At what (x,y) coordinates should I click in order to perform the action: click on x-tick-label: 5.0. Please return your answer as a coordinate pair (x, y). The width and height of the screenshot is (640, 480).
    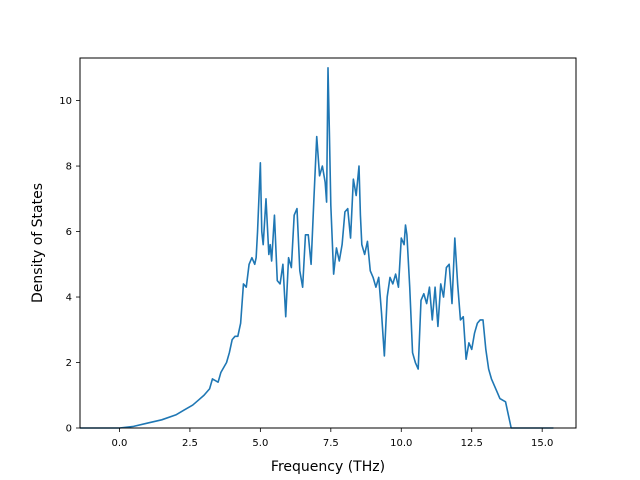
    Looking at the image, I should click on (260, 443).